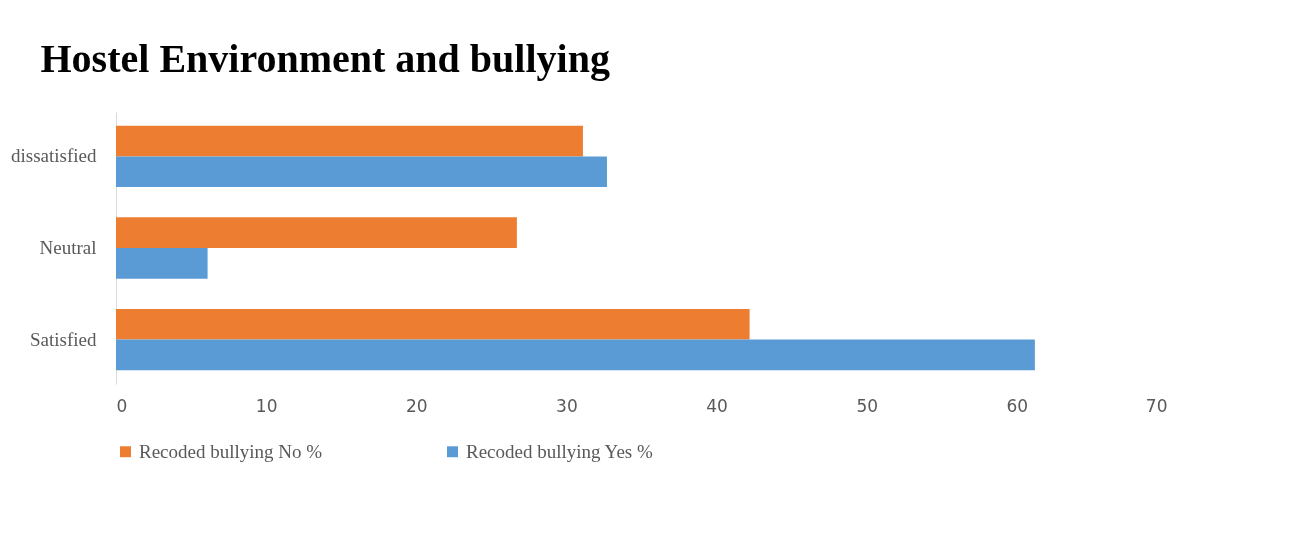 The image size is (1313, 550). What do you see at coordinates (867, 405) in the screenshot?
I see `x-tick-label: 50` at bounding box center [867, 405].